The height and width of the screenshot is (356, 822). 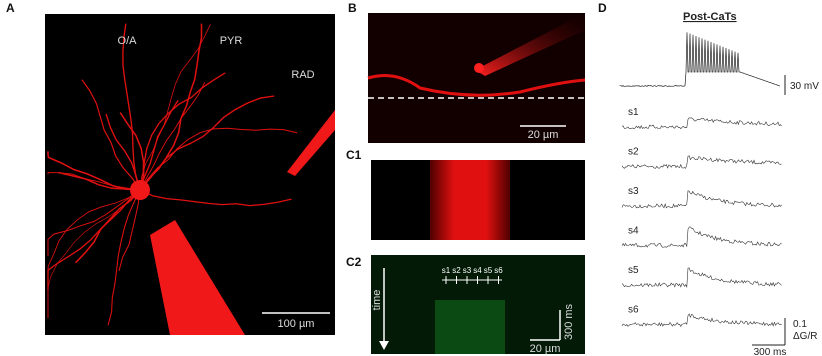 I want to click on region-label: PYR, so click(x=231, y=41).